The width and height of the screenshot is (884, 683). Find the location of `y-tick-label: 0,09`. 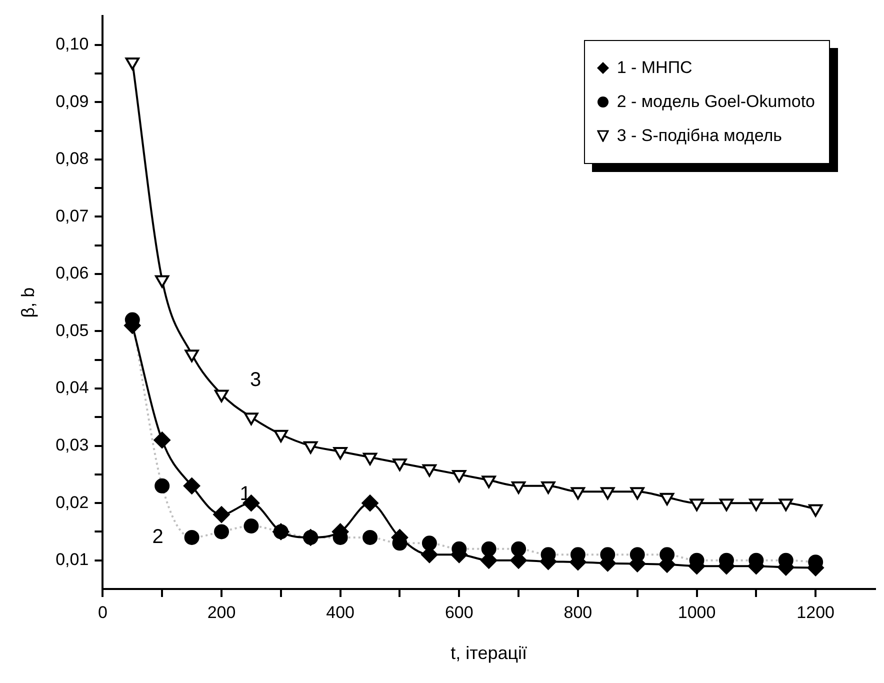

y-tick-label: 0,09 is located at coordinates (72, 101).